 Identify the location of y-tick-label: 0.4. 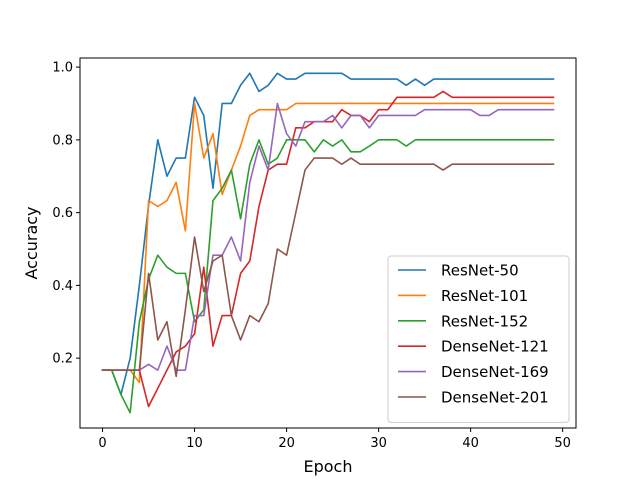
(62, 286).